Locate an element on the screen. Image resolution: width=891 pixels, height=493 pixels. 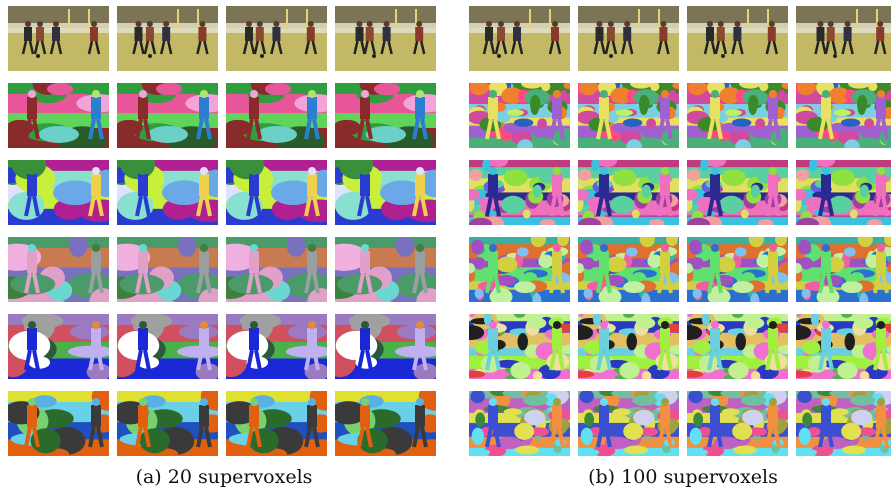
segmentation-frame-b-r2-f3 is located at coordinates (737, 115).